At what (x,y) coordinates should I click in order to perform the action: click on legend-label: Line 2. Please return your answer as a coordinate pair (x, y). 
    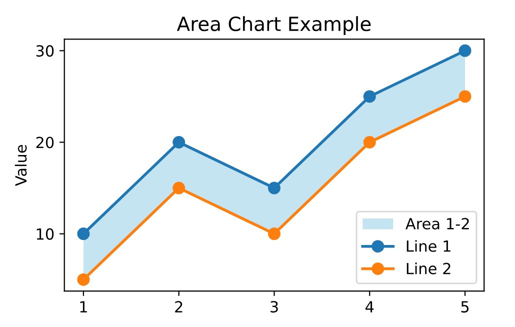
    Looking at the image, I should click on (428, 268).